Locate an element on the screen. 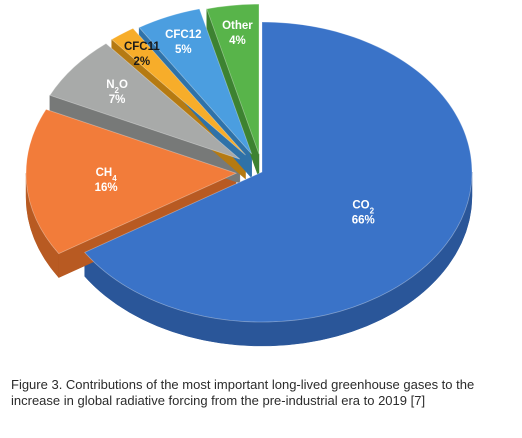  slice-value-n2o: 7% is located at coordinates (117, 100).